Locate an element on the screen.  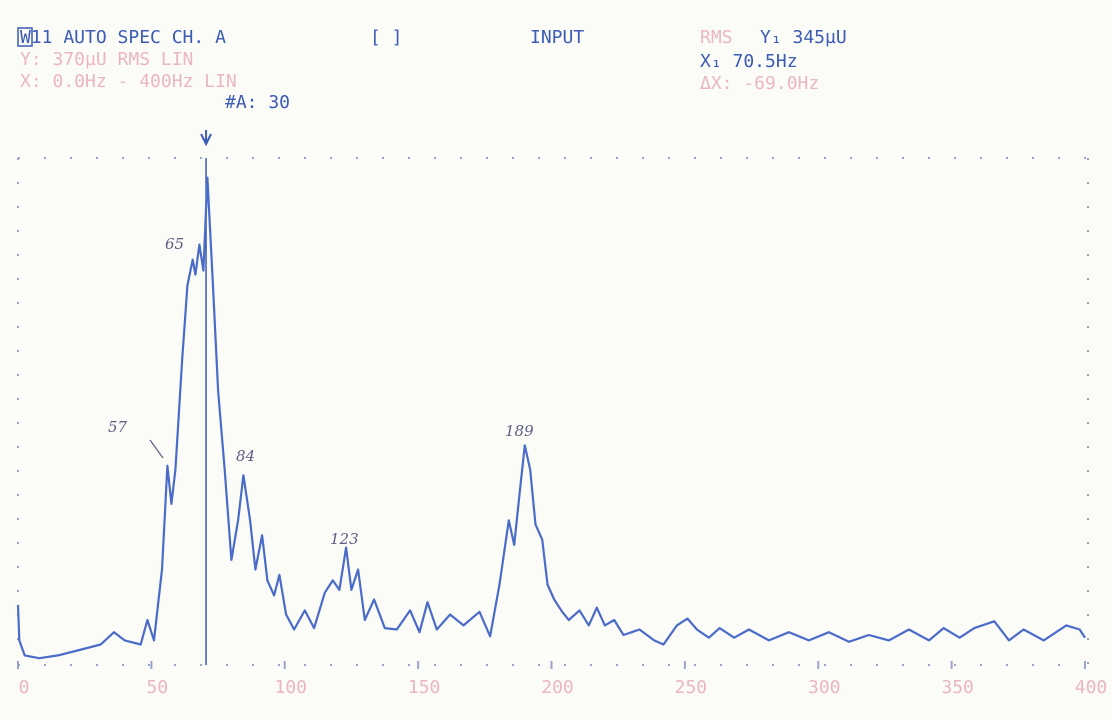
annotation: 84 is located at coordinates (245, 456).